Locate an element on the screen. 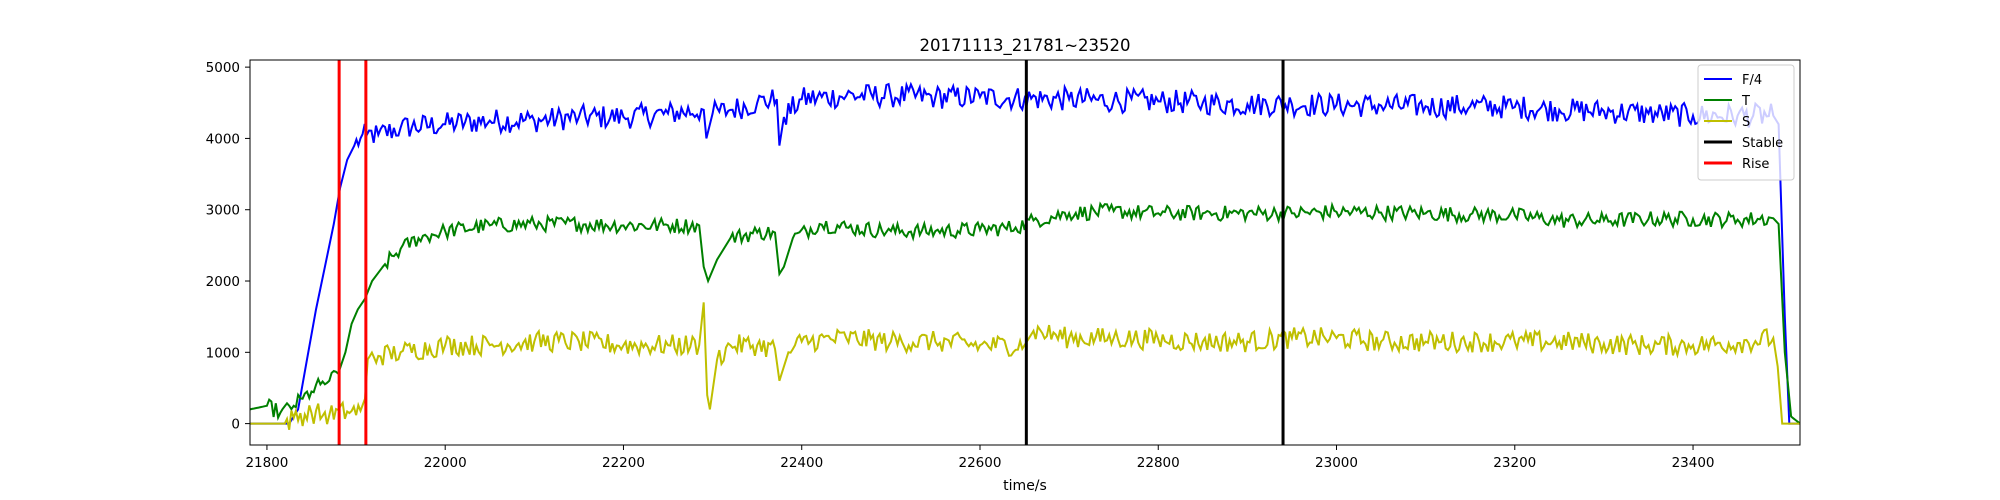 Image resolution: width=2000 pixels, height=500 pixels. x-tick-label: 22400 is located at coordinates (801, 463).